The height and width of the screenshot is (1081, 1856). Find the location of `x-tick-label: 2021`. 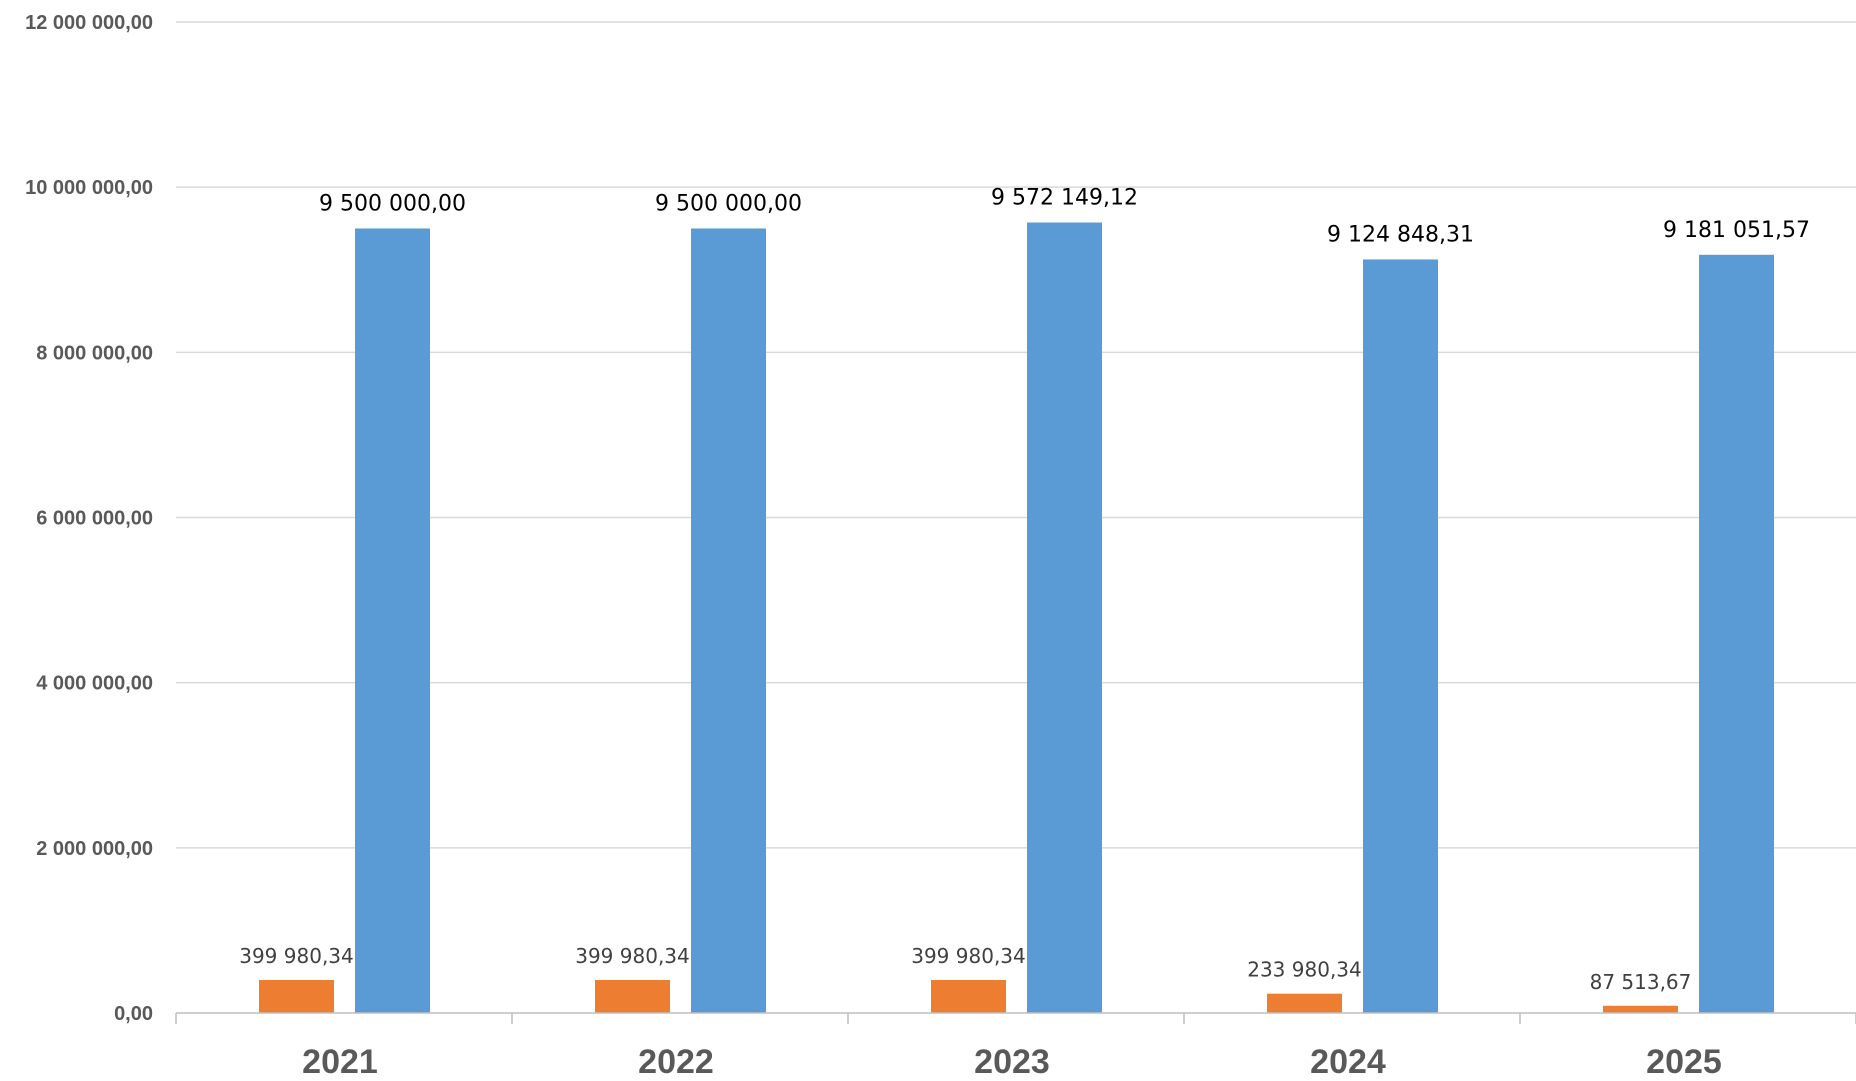

x-tick-label: 2021 is located at coordinates (340, 1062).